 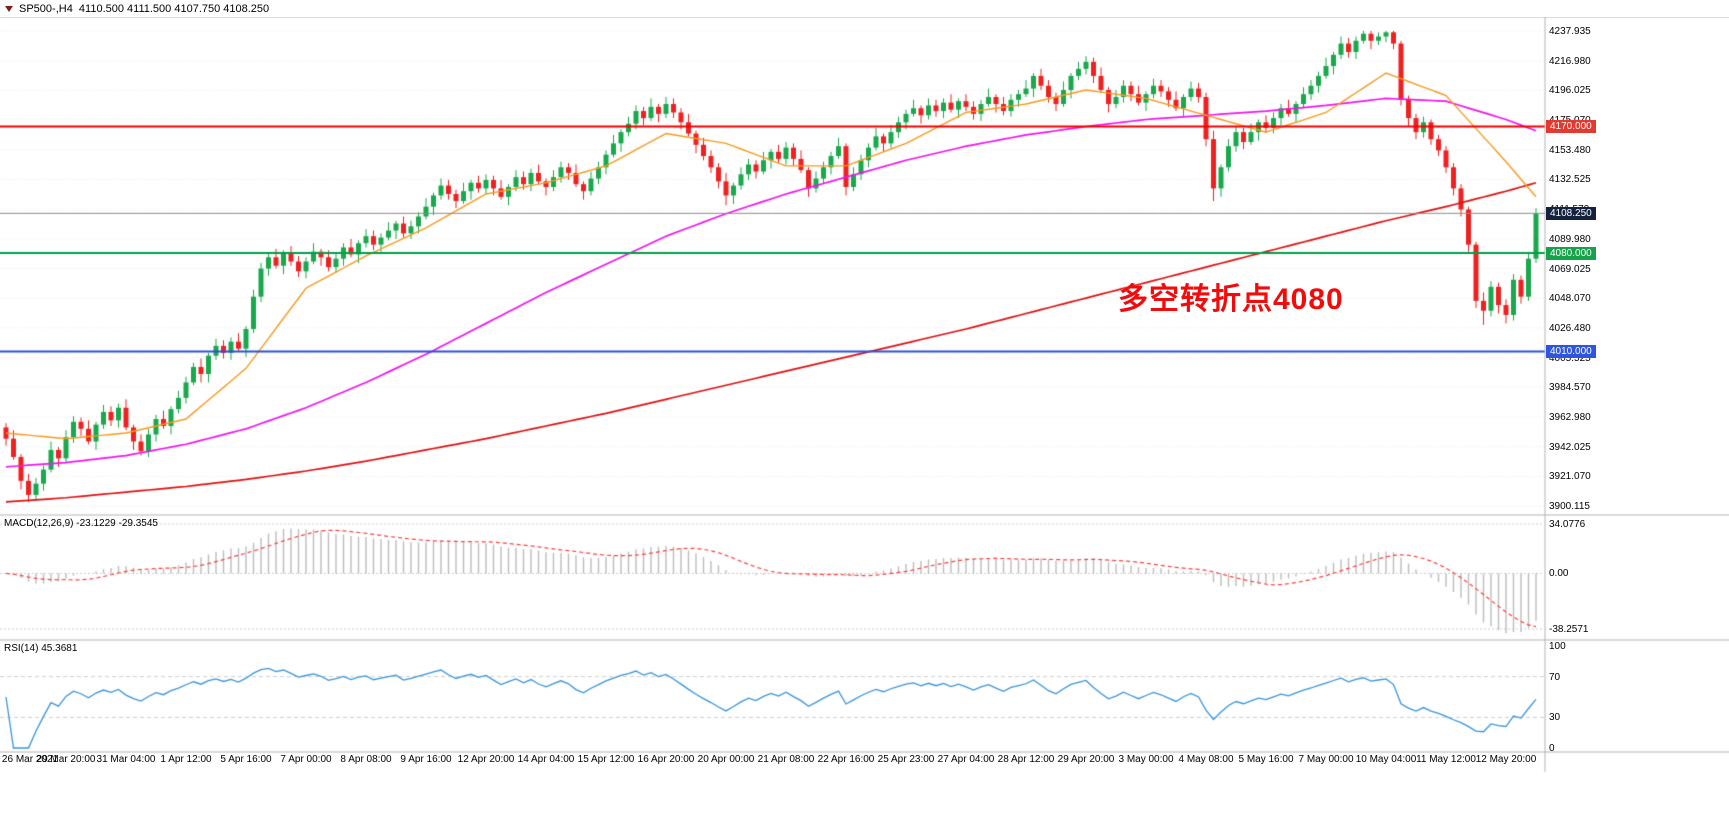 What do you see at coordinates (1567, 524) in the screenshot?
I see `macd-axis-label: 34.0776` at bounding box center [1567, 524].